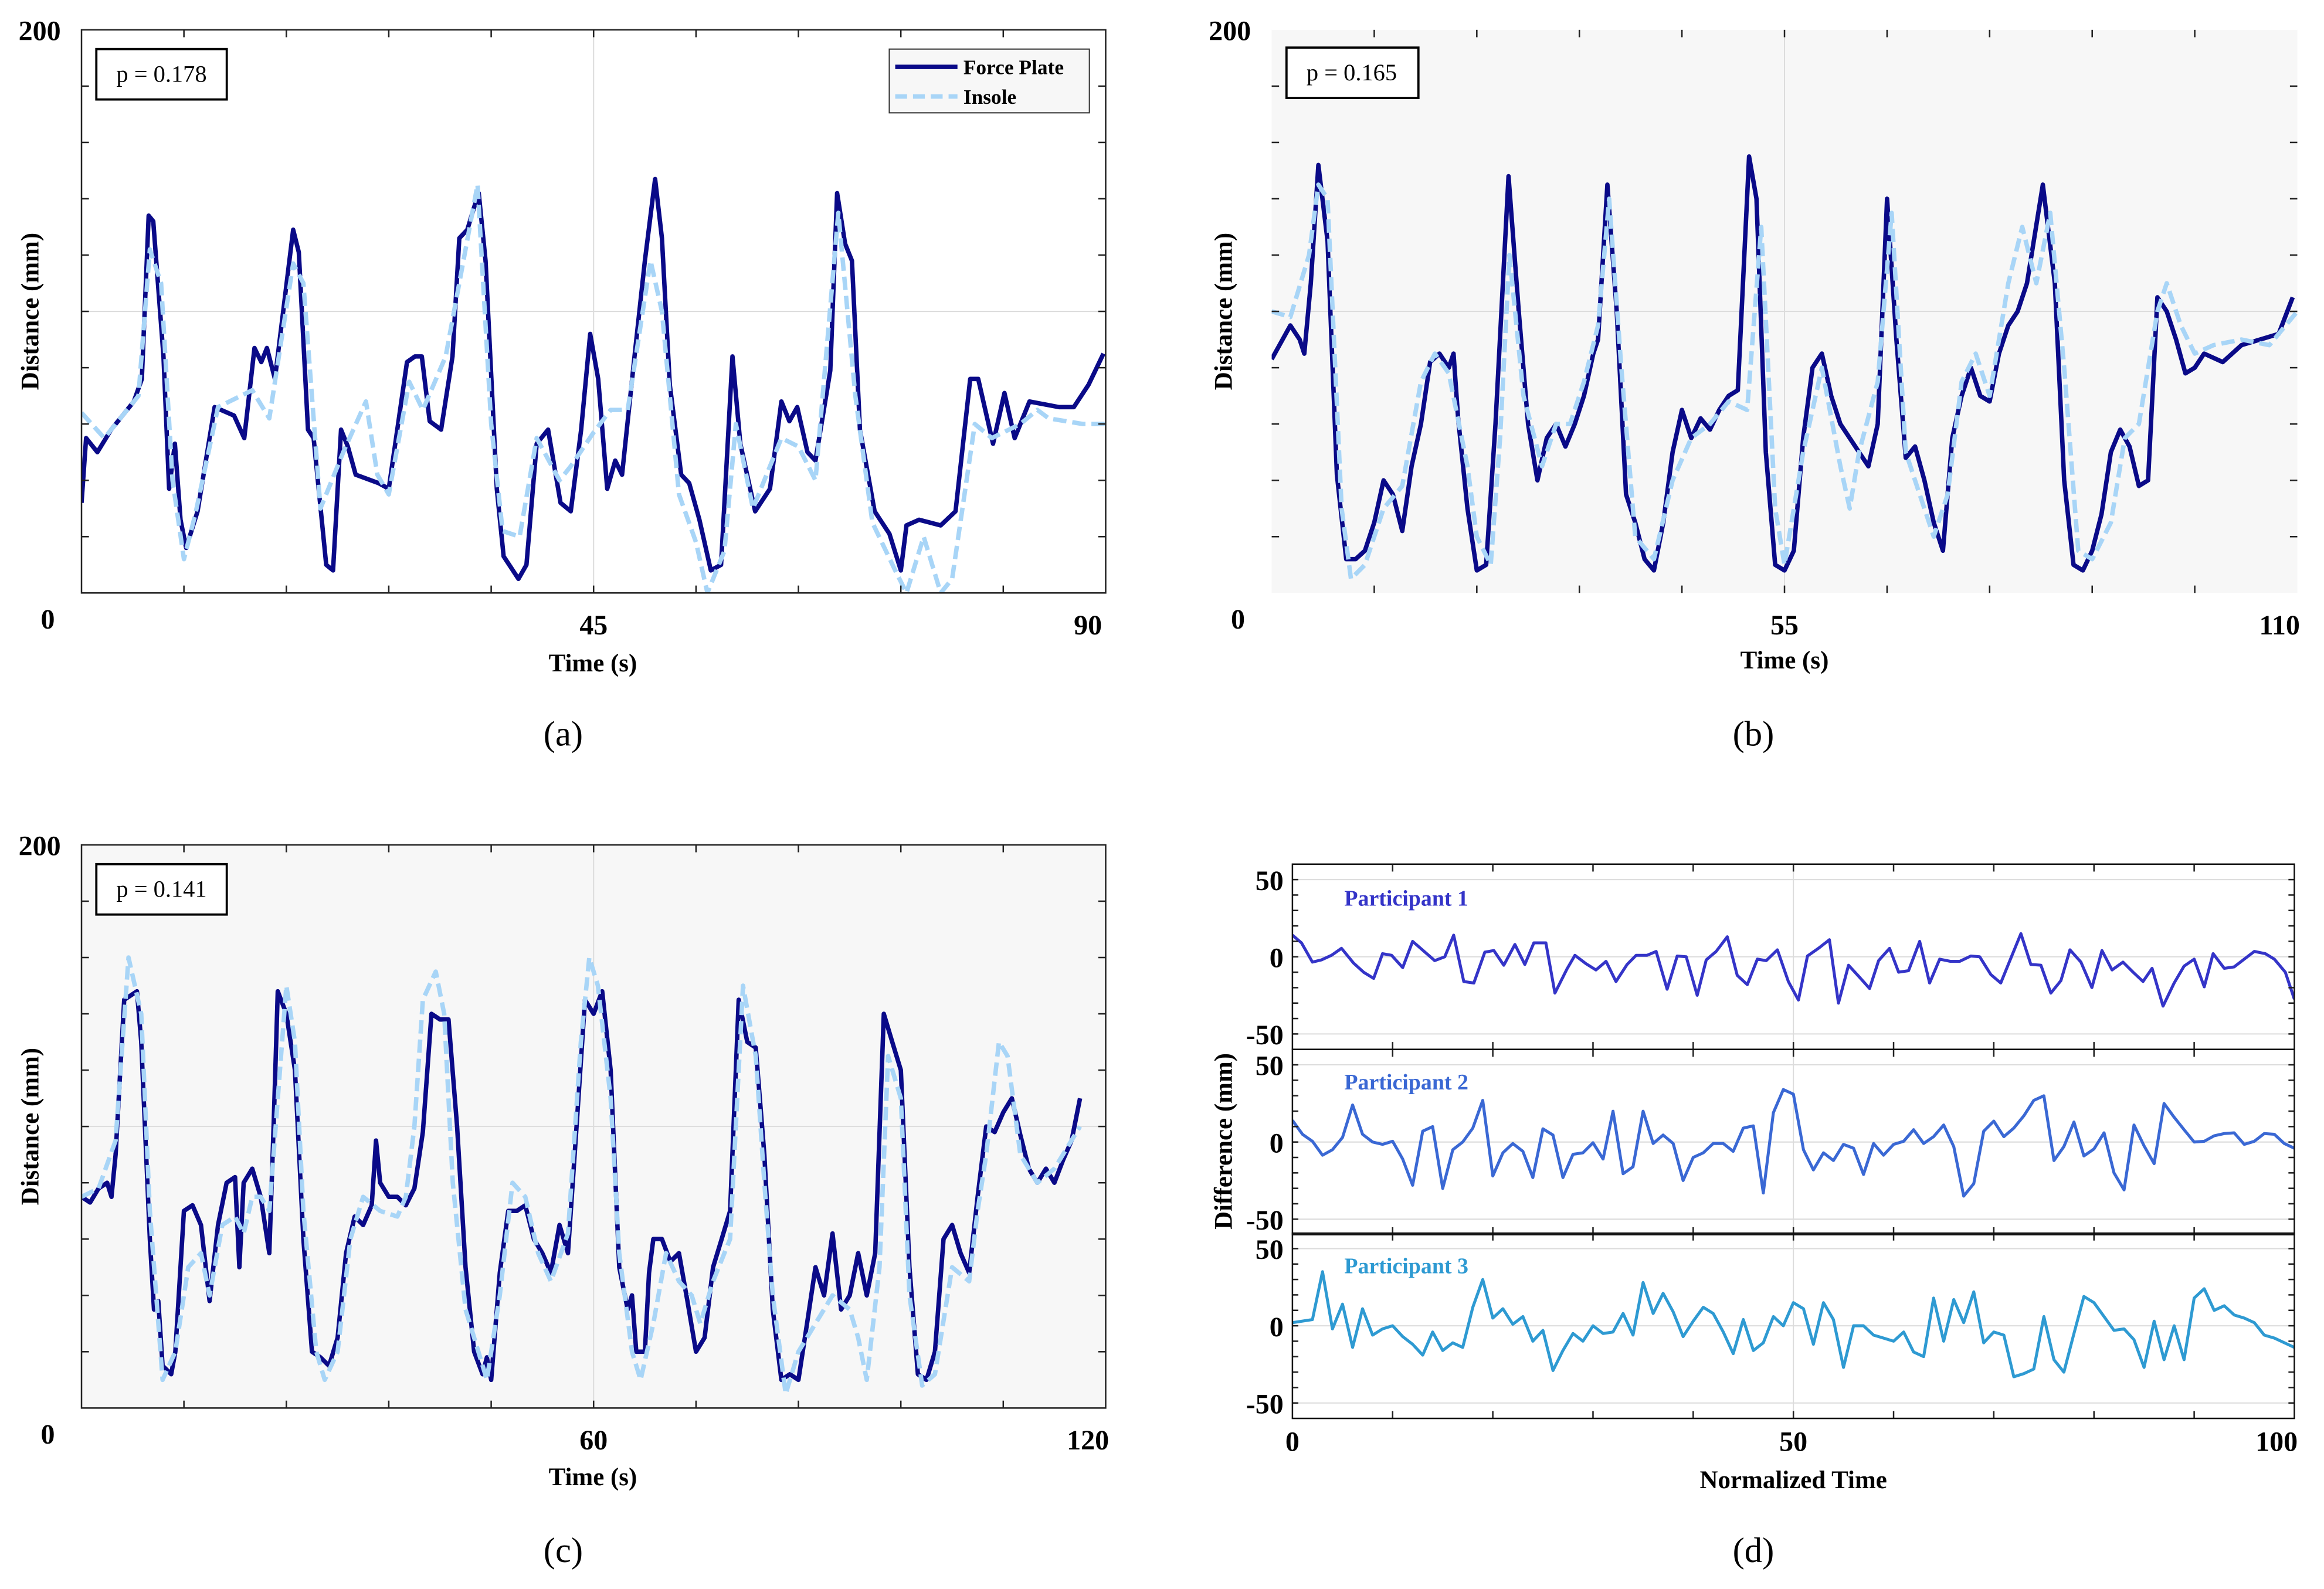 This screenshot has width=2324, height=1589. I want to click on legend: Force Plate Insole, so click(989, 81).